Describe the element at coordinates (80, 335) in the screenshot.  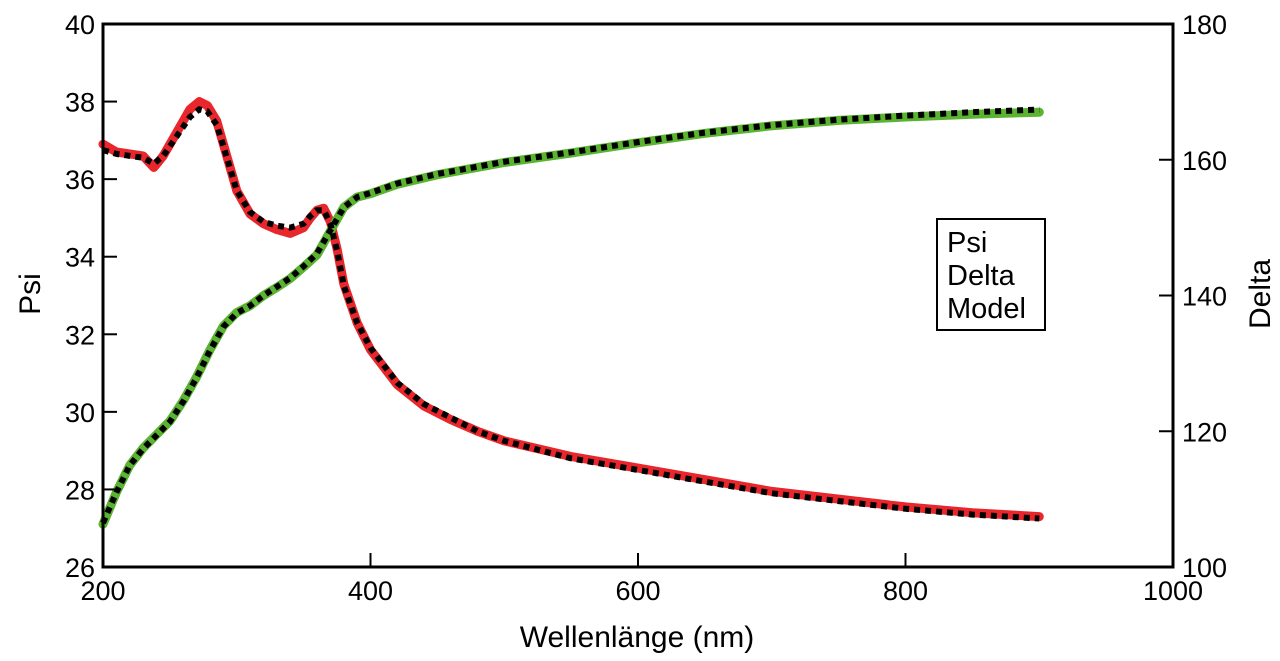
I see `y-left-tick-label: 32` at that location.